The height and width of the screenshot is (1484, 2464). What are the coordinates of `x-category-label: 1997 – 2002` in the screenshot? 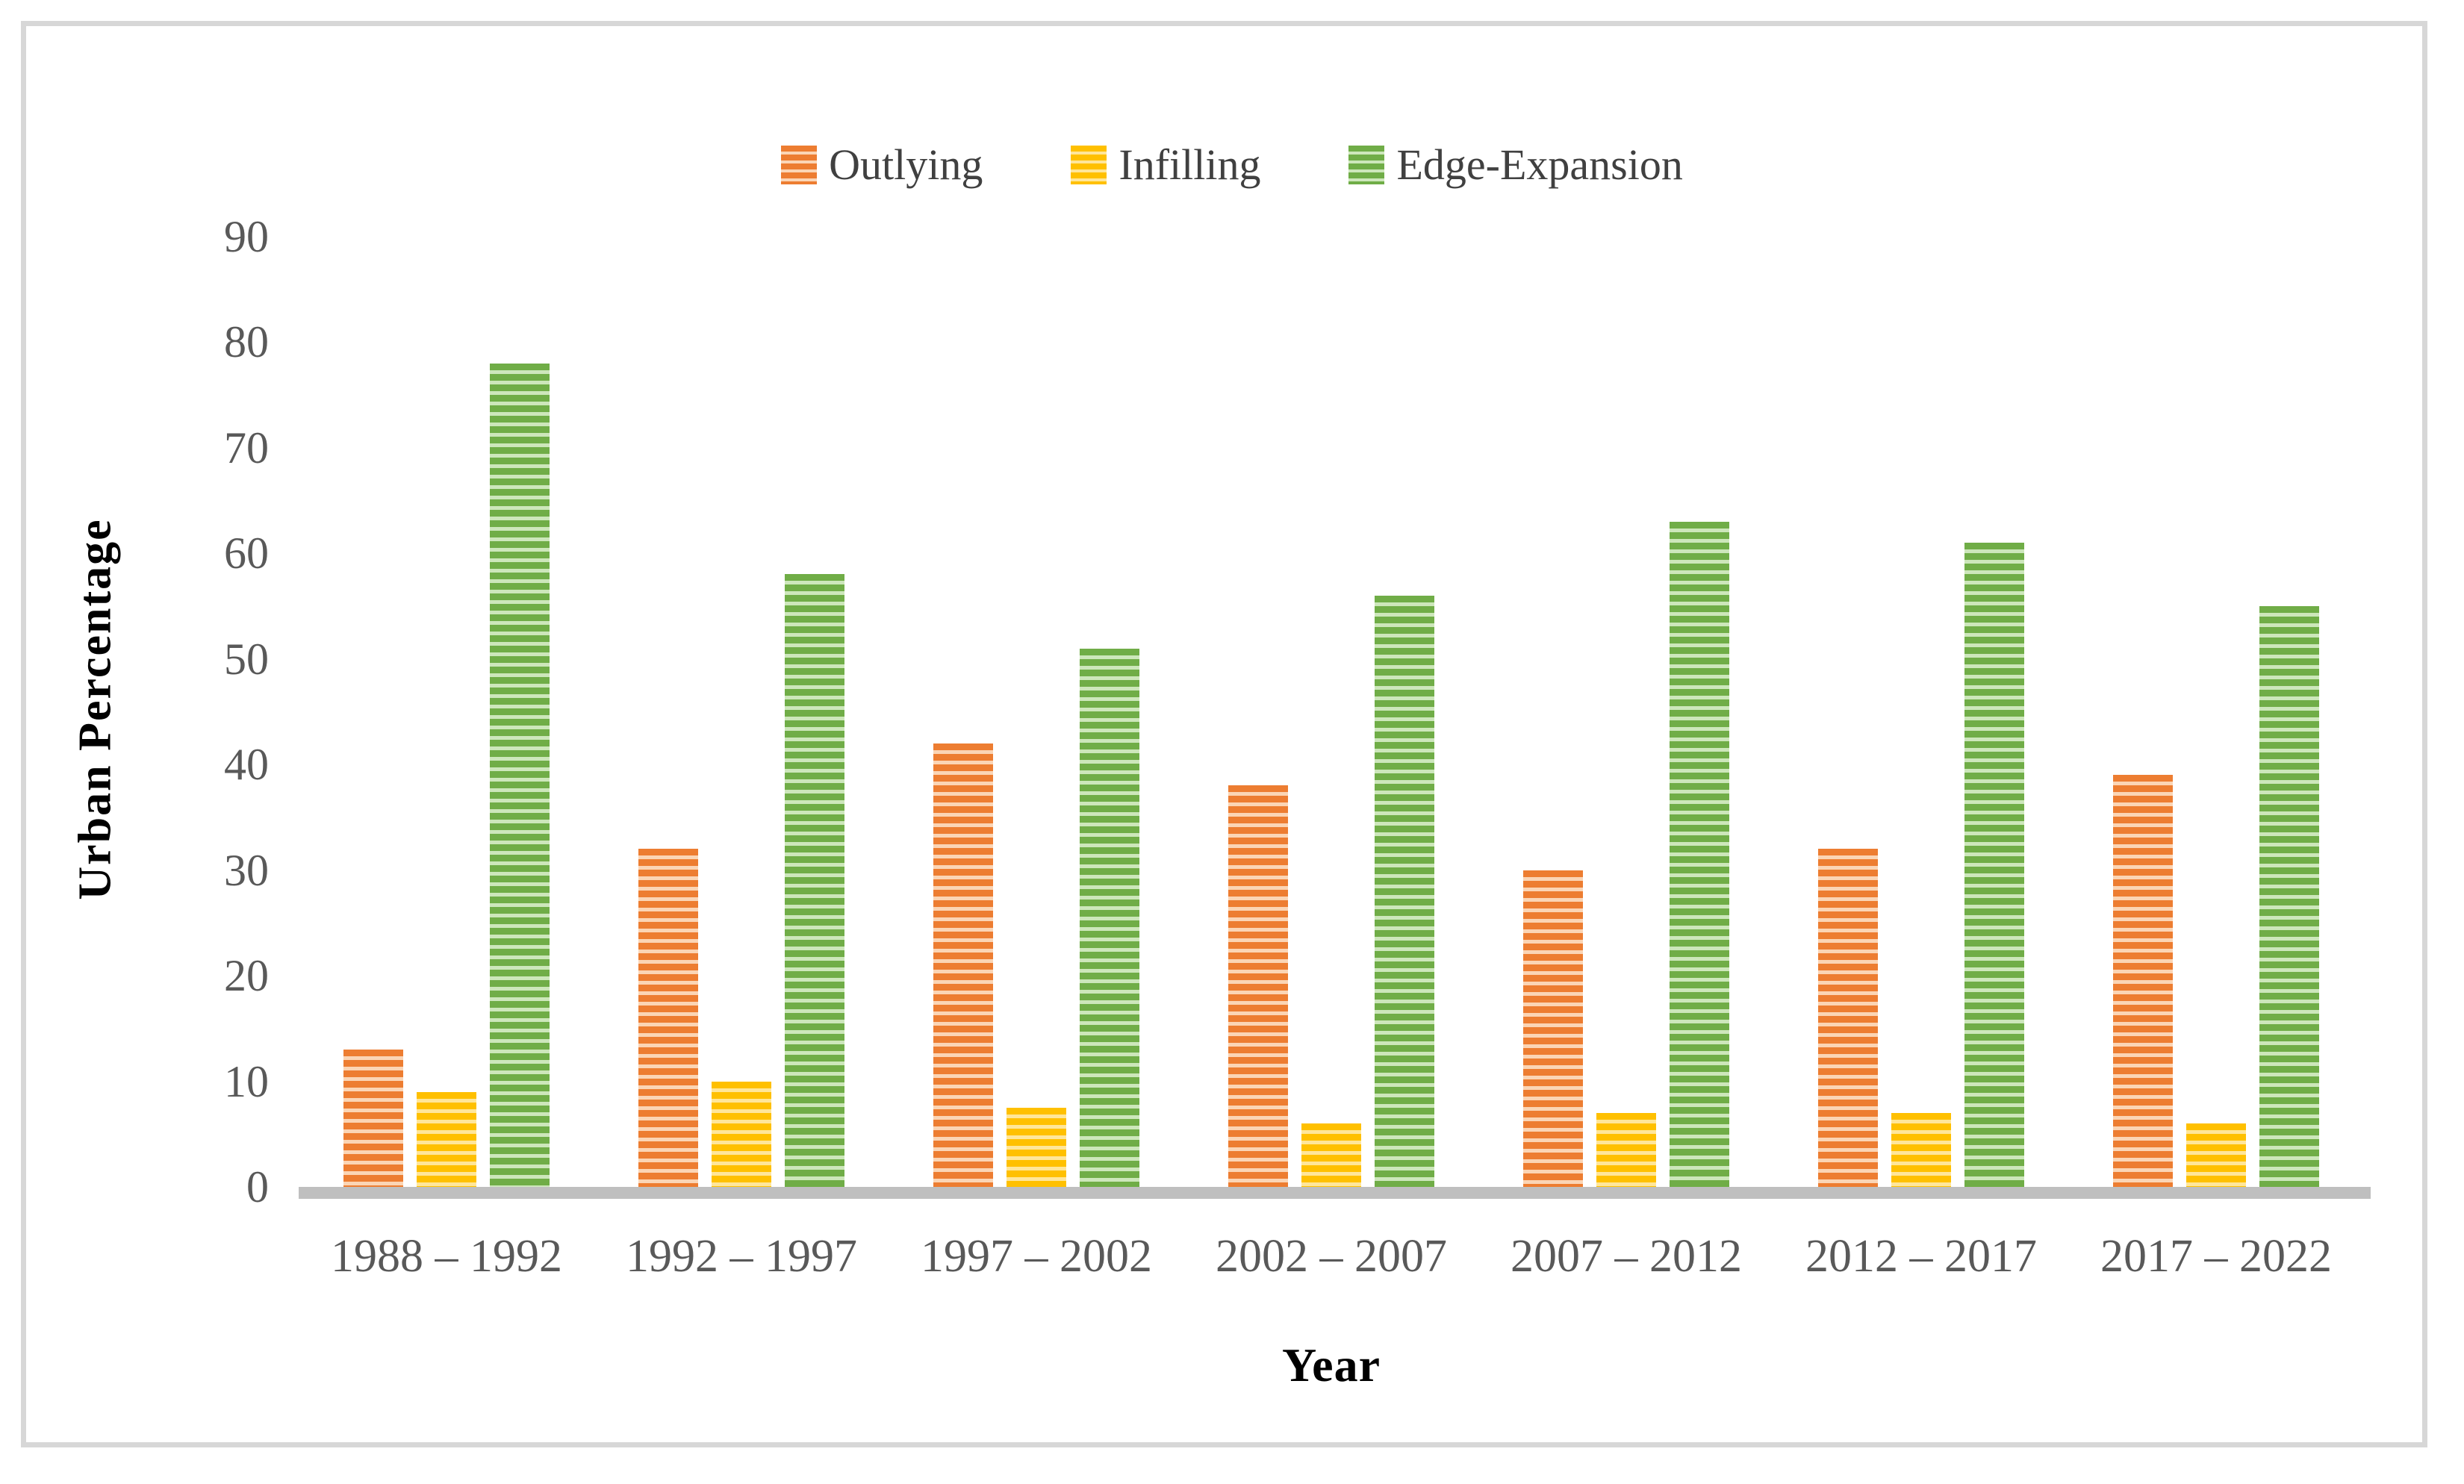 It's located at (1036, 1256).